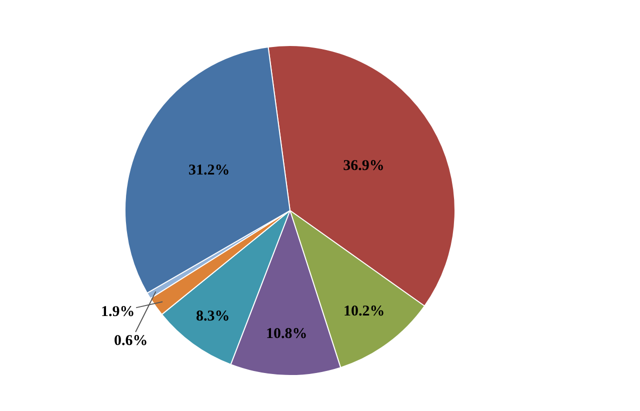 This screenshot has height=411, width=640. What do you see at coordinates (364, 312) in the screenshot?
I see `data-label: 10.2%` at bounding box center [364, 312].